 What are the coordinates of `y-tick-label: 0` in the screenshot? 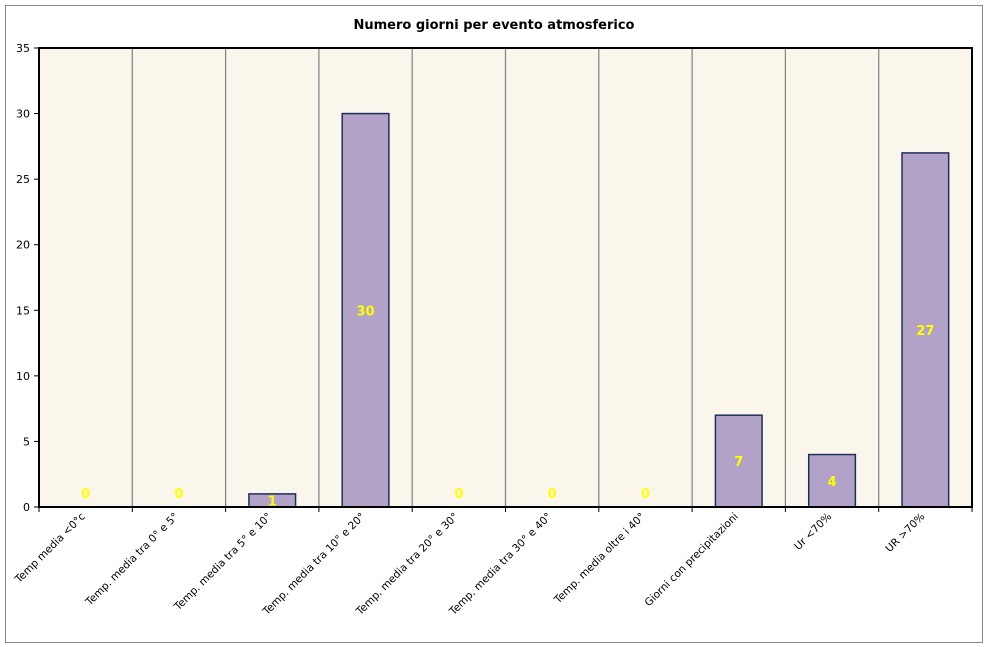 It's located at (26, 507).